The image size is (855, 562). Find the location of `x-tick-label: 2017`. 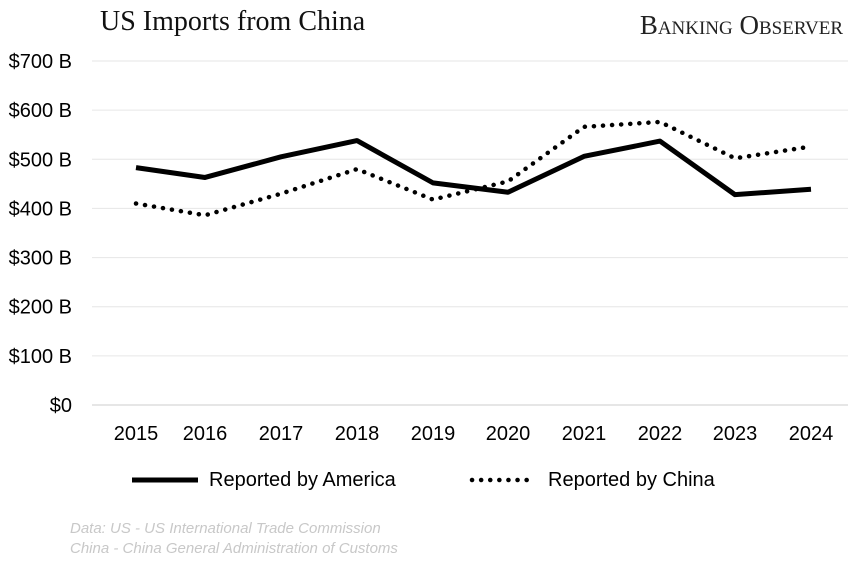

x-tick-label: 2017 is located at coordinates (281, 434).